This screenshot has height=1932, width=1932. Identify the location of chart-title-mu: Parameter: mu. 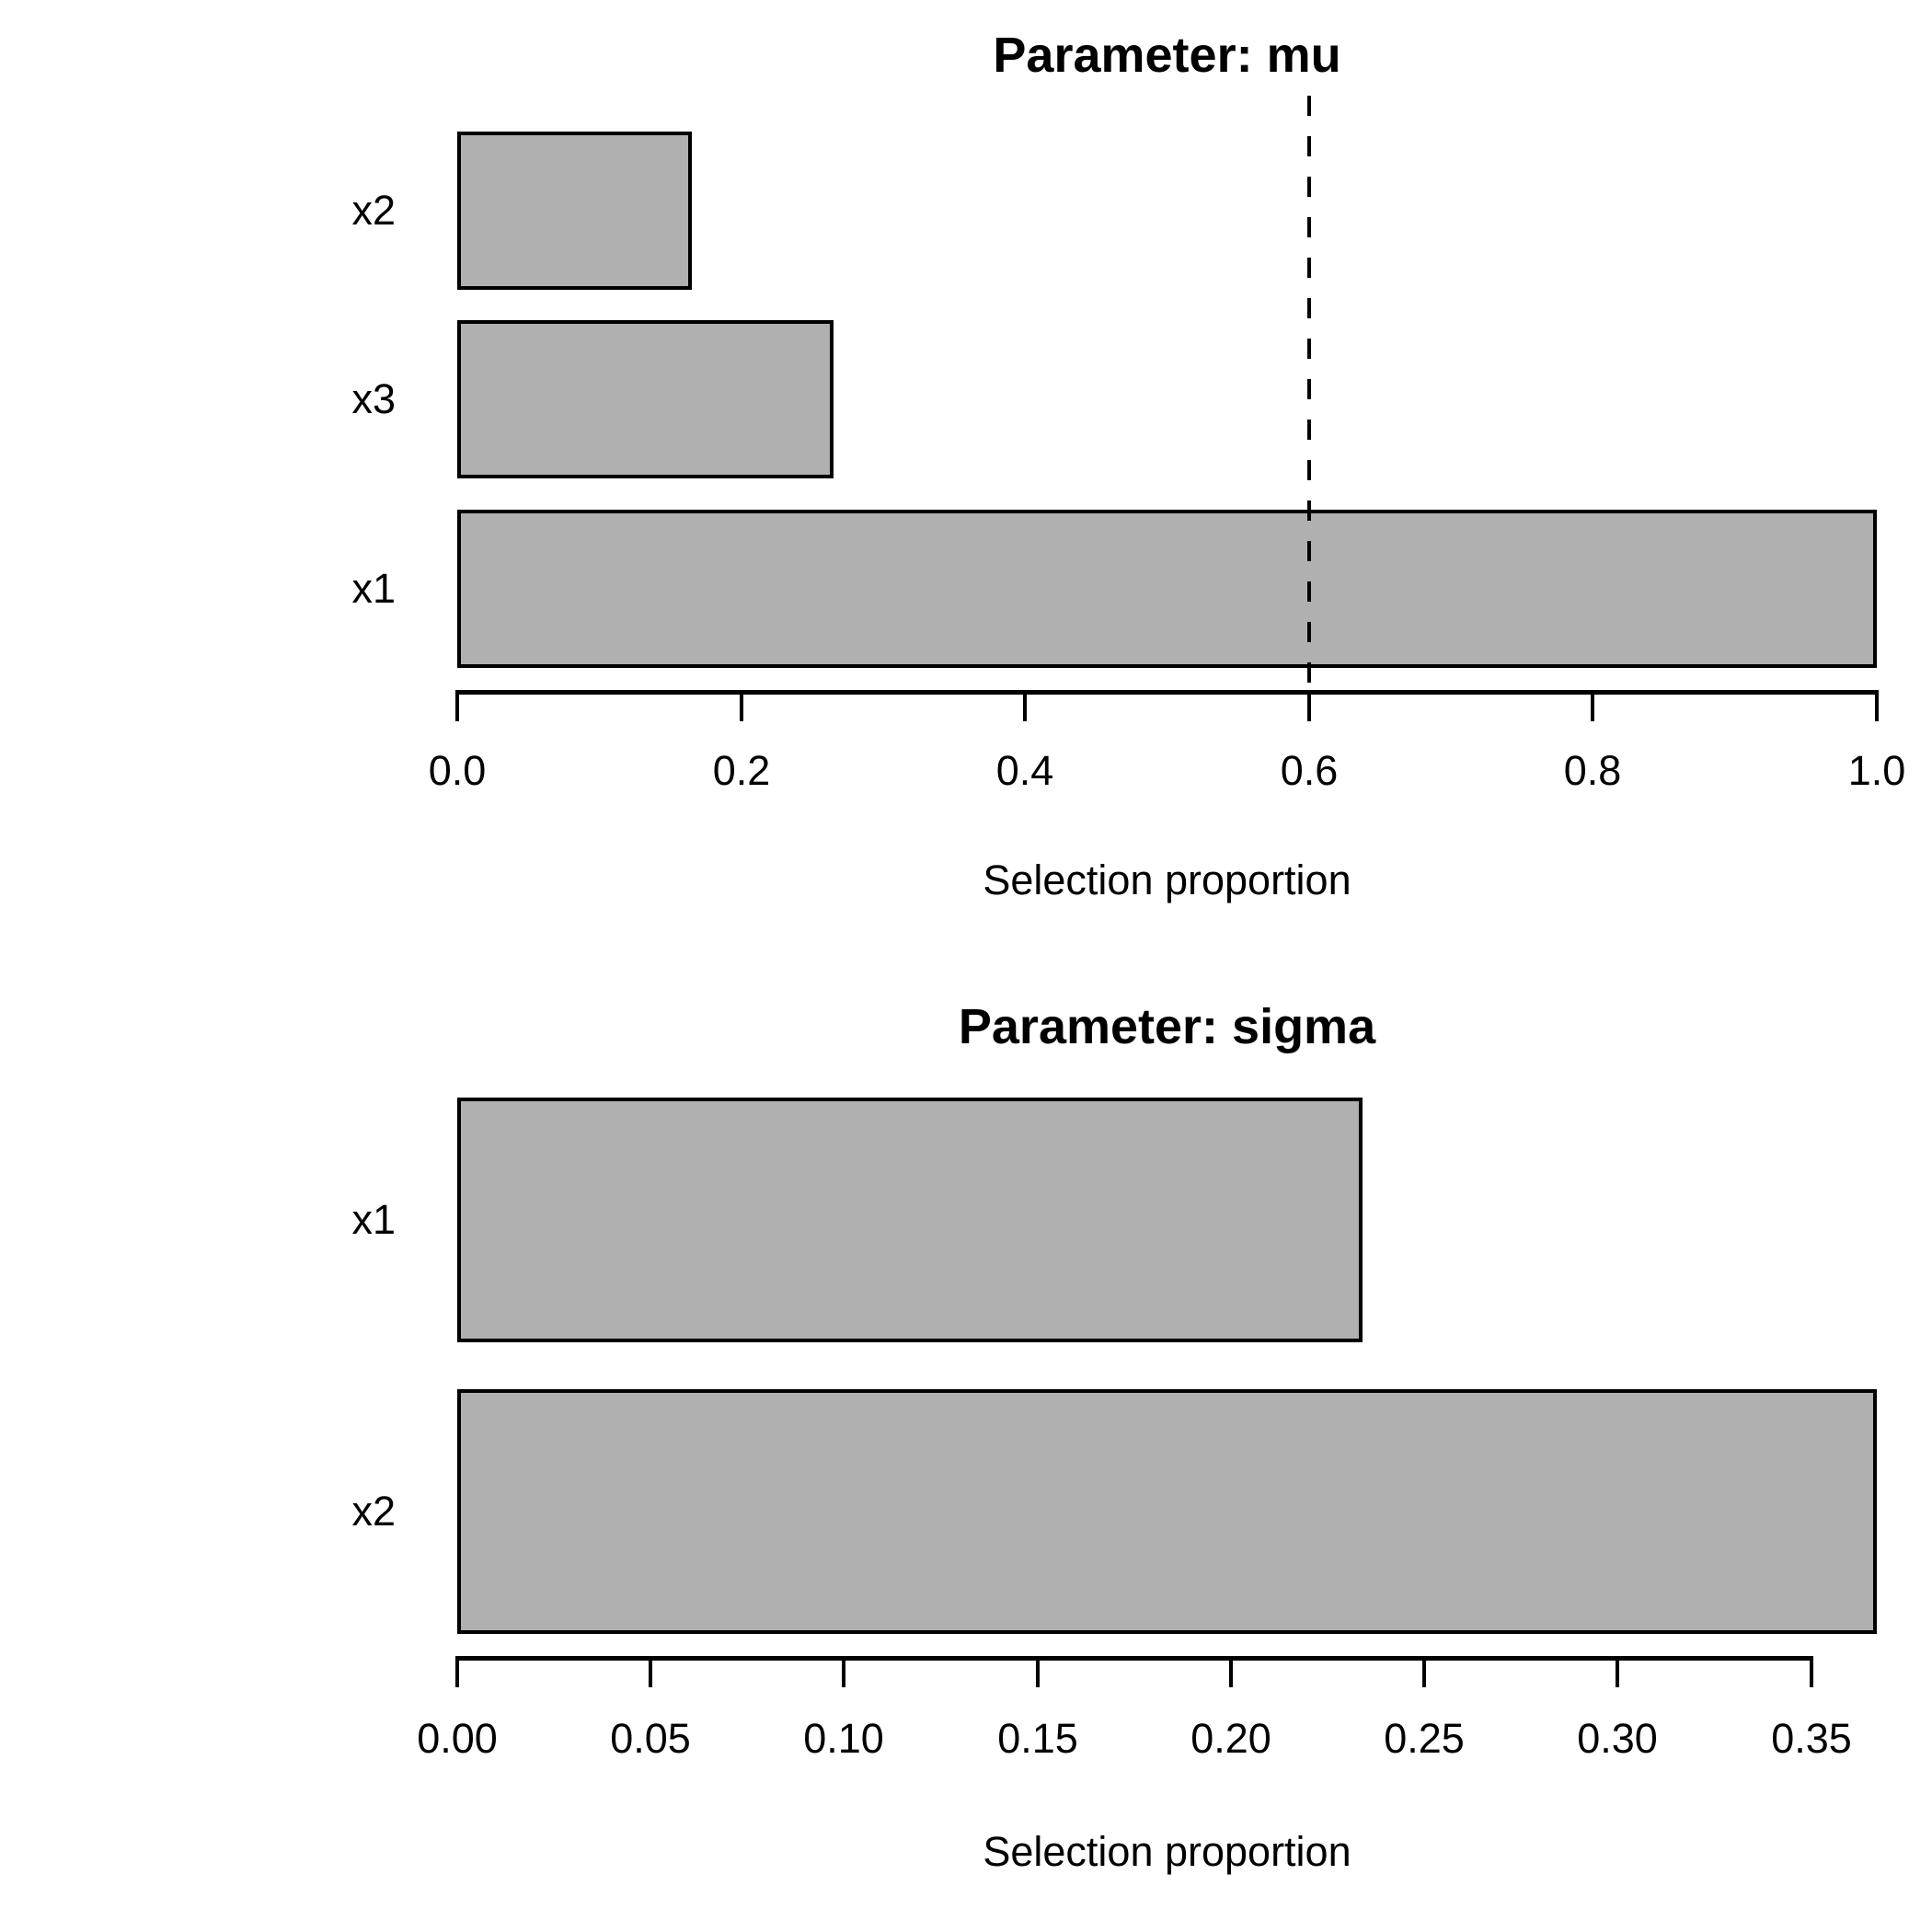
(1167, 55).